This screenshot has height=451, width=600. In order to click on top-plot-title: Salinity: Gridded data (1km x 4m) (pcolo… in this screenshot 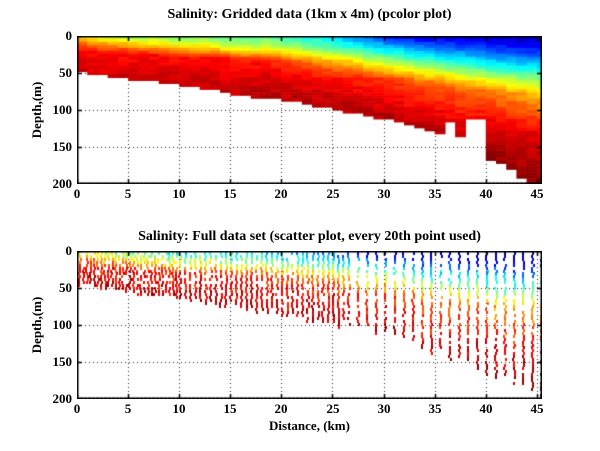, I will do `click(309, 14)`.